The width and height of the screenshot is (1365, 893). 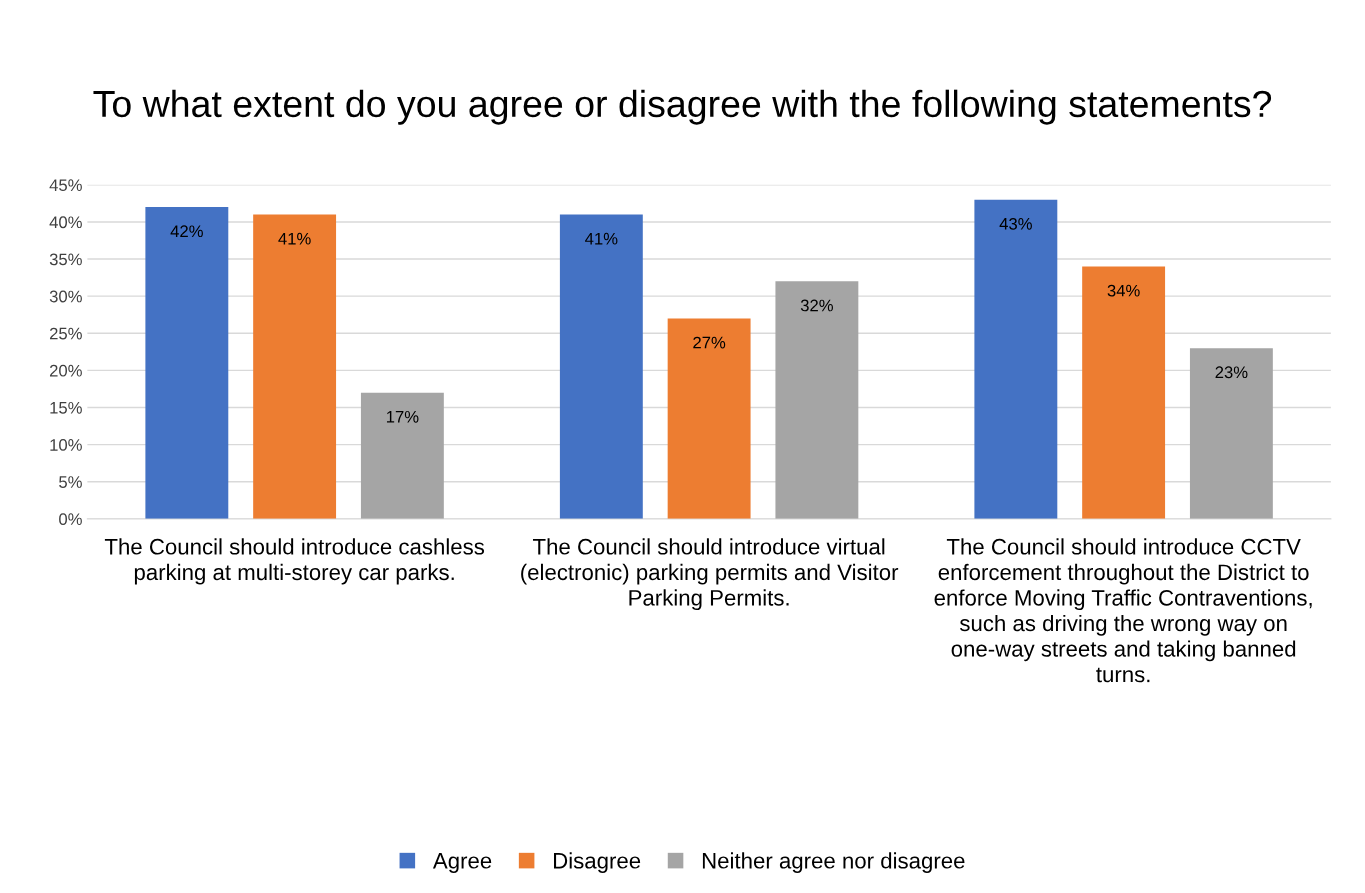 What do you see at coordinates (65, 370) in the screenshot?
I see `y-tick-label: 20%` at bounding box center [65, 370].